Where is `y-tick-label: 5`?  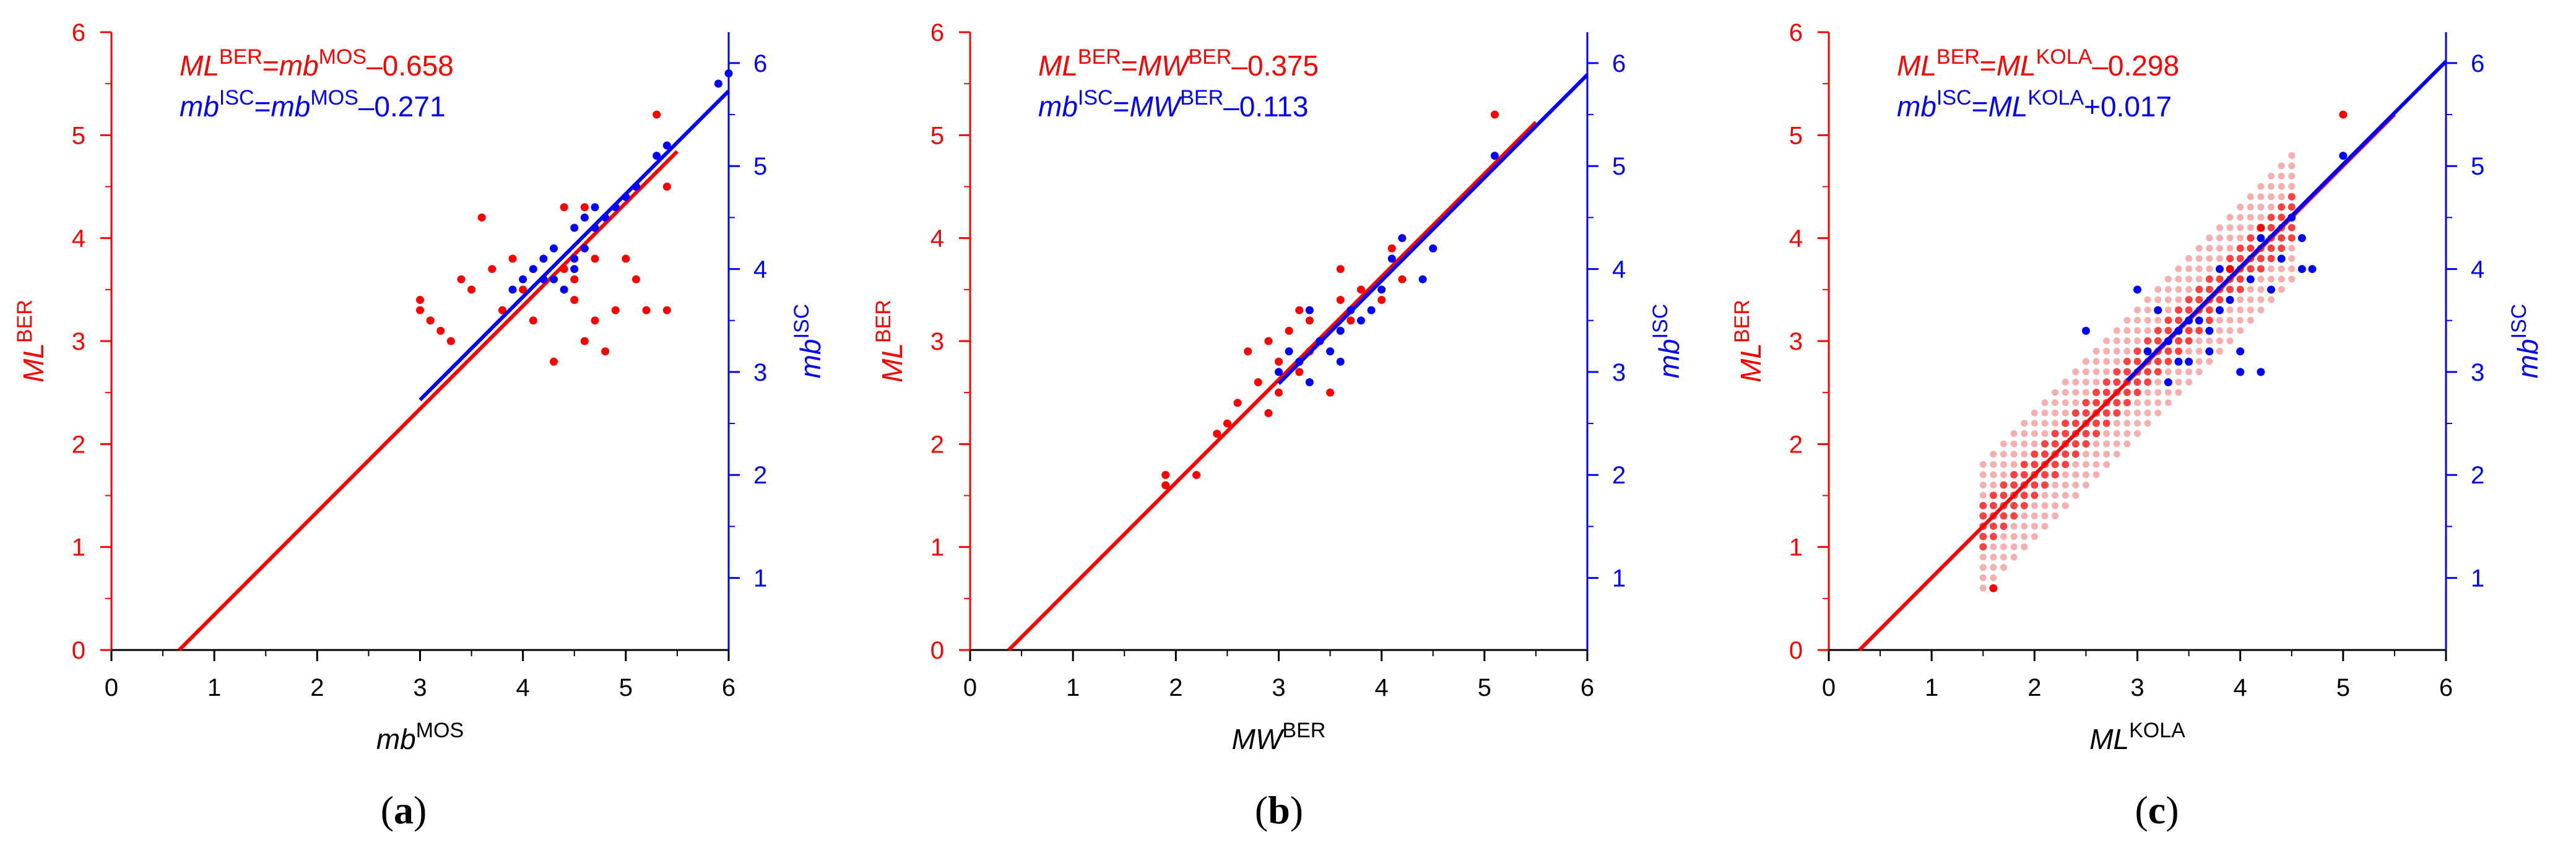
y-tick-label: 5 is located at coordinates (1796, 135).